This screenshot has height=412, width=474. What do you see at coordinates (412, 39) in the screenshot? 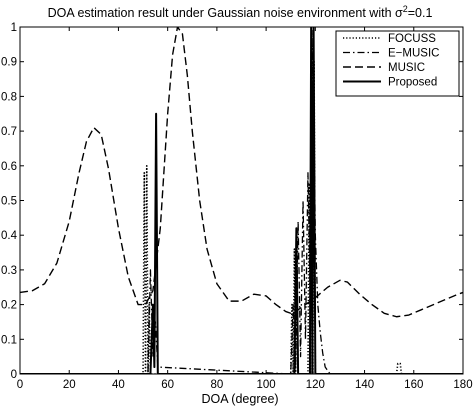
I see `legend-label: FOCUSS` at bounding box center [412, 39].